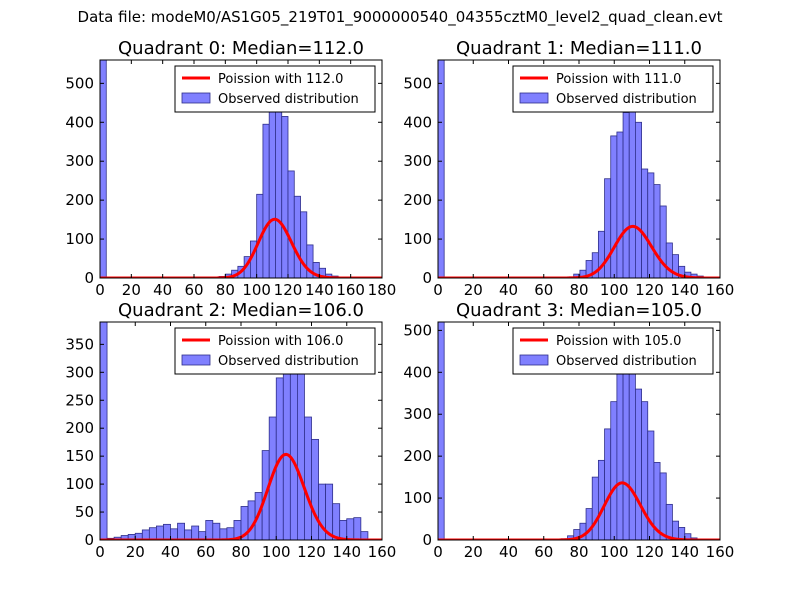 This screenshot has height=604, width=800. Describe the element at coordinates (417, 498) in the screenshot. I see `y-tick-label: 100` at that location.